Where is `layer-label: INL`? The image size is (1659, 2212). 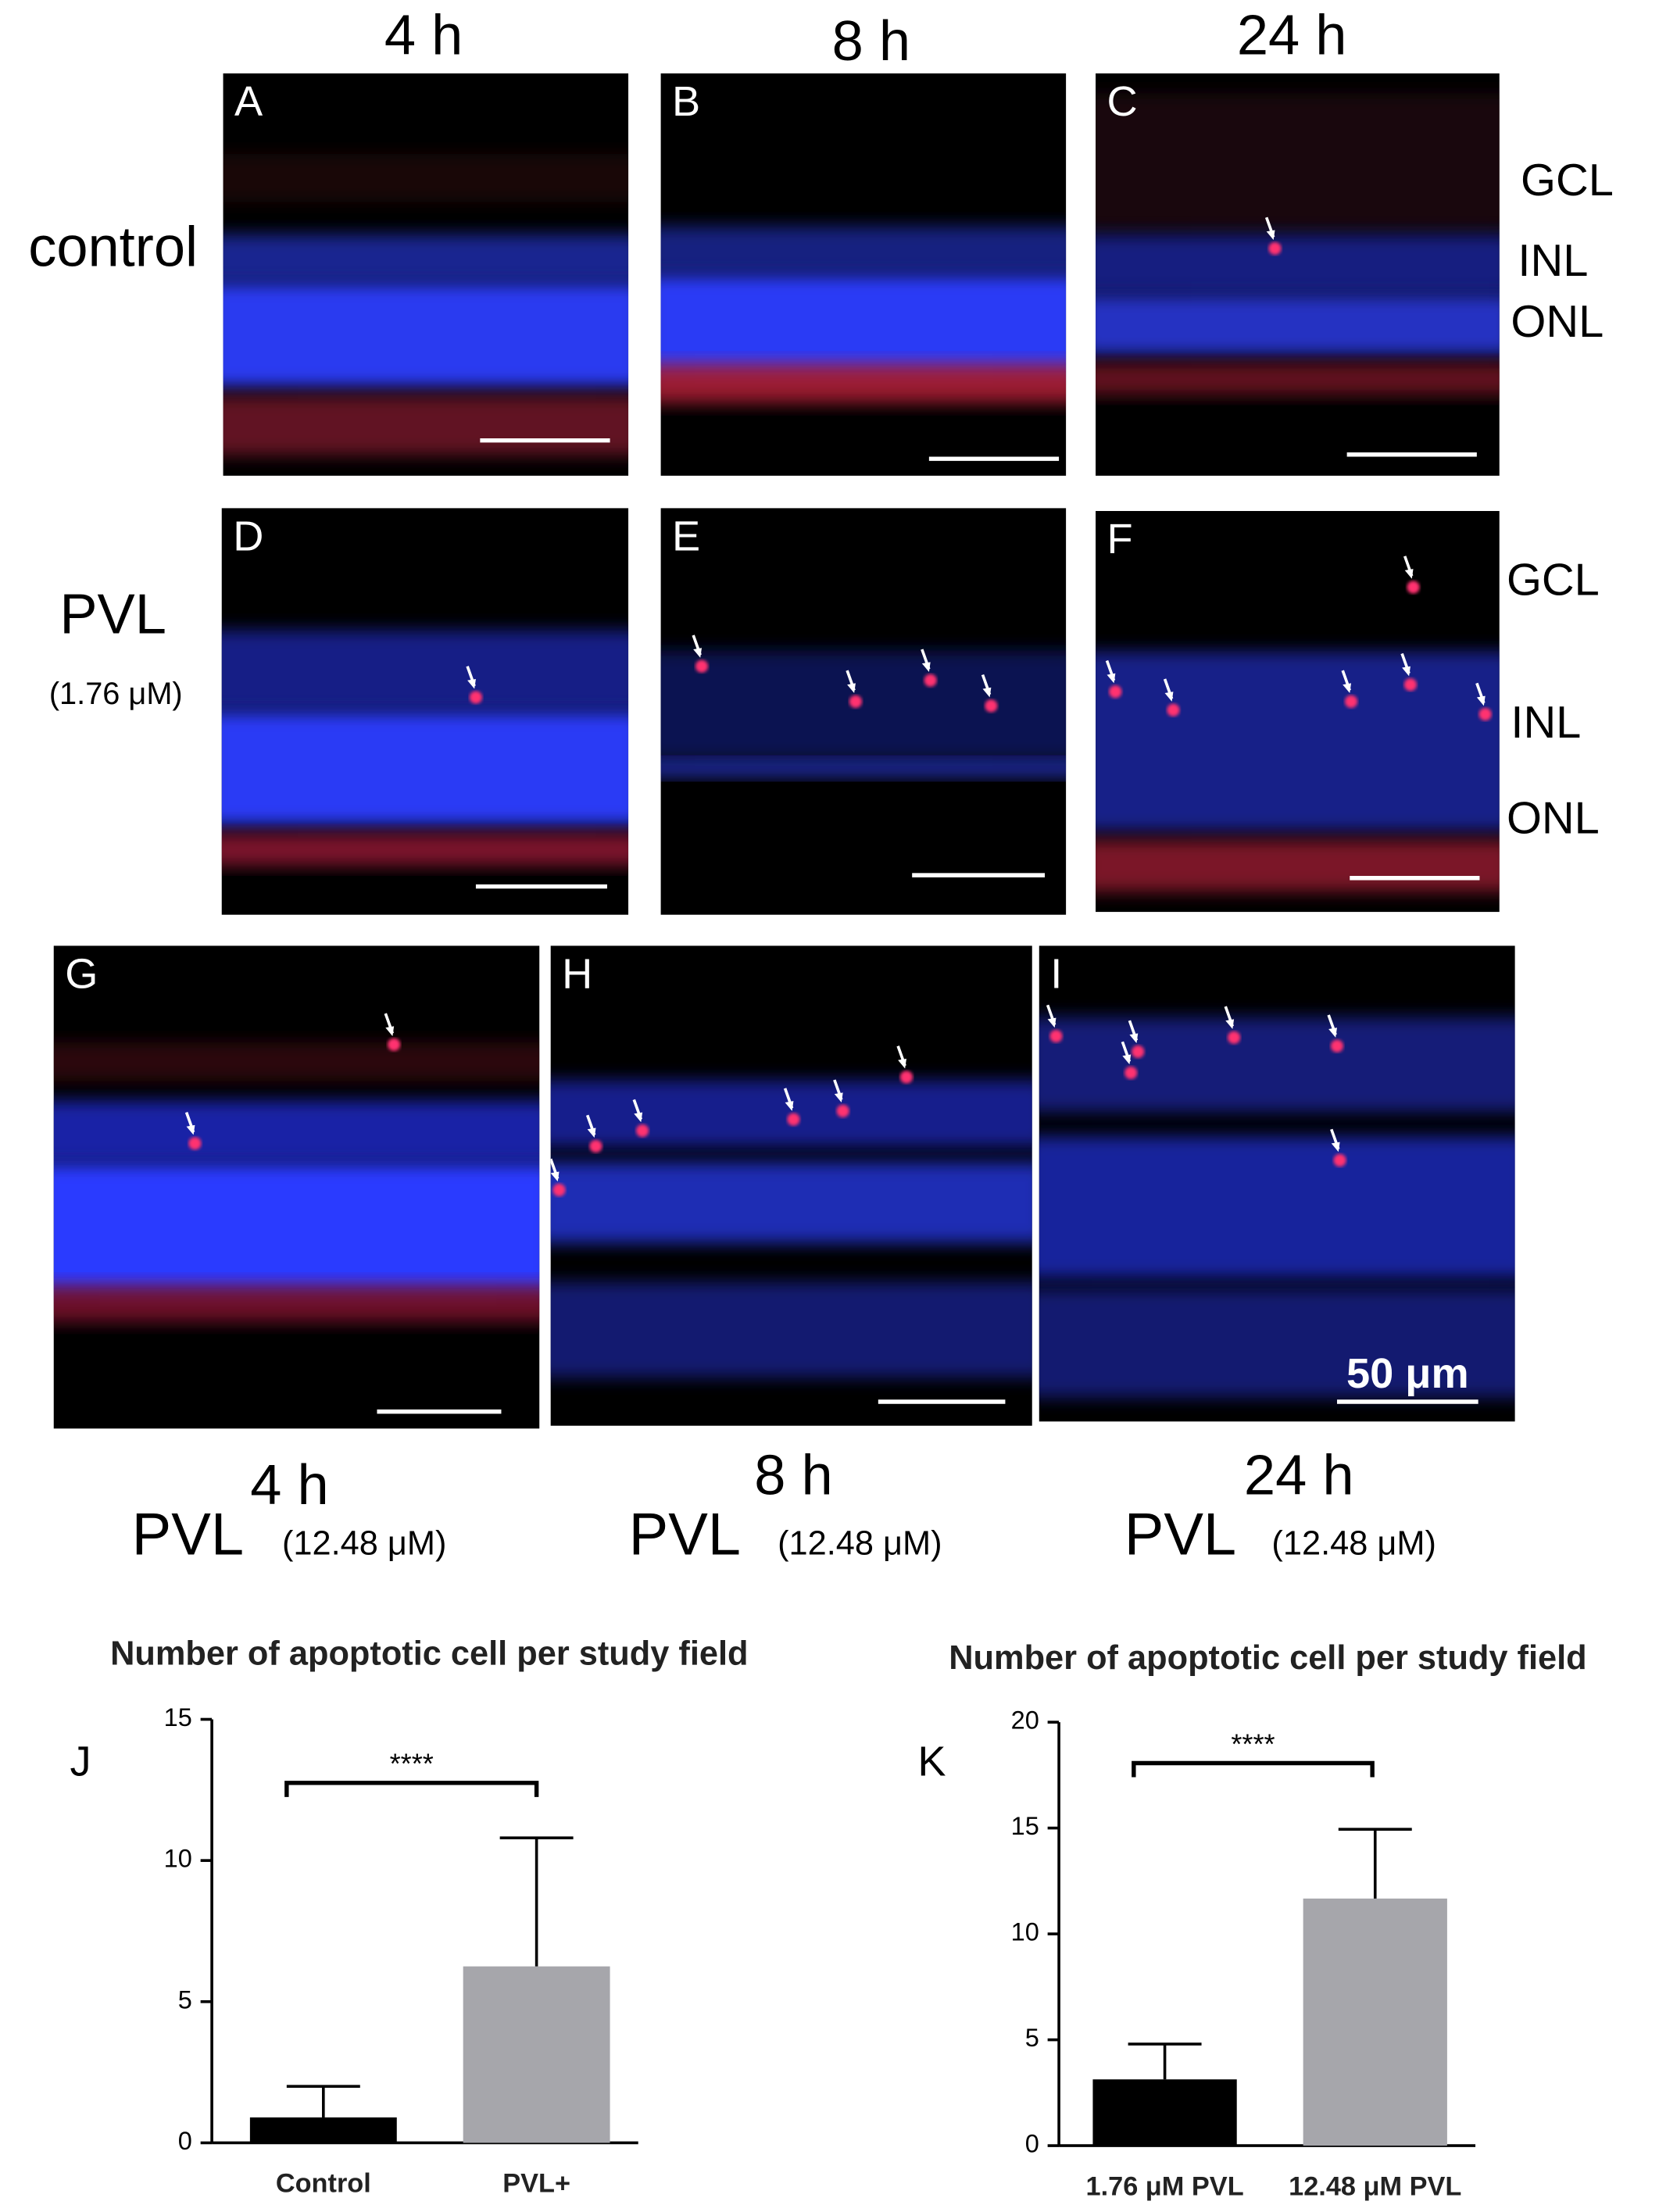 layer-label: INL is located at coordinates (1546, 723).